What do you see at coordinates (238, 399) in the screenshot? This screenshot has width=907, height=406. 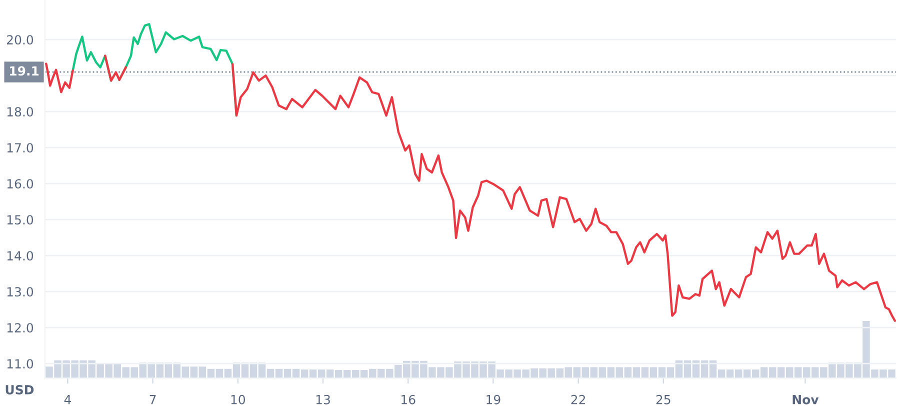 I see `x-tick-label: 10` at bounding box center [238, 399].